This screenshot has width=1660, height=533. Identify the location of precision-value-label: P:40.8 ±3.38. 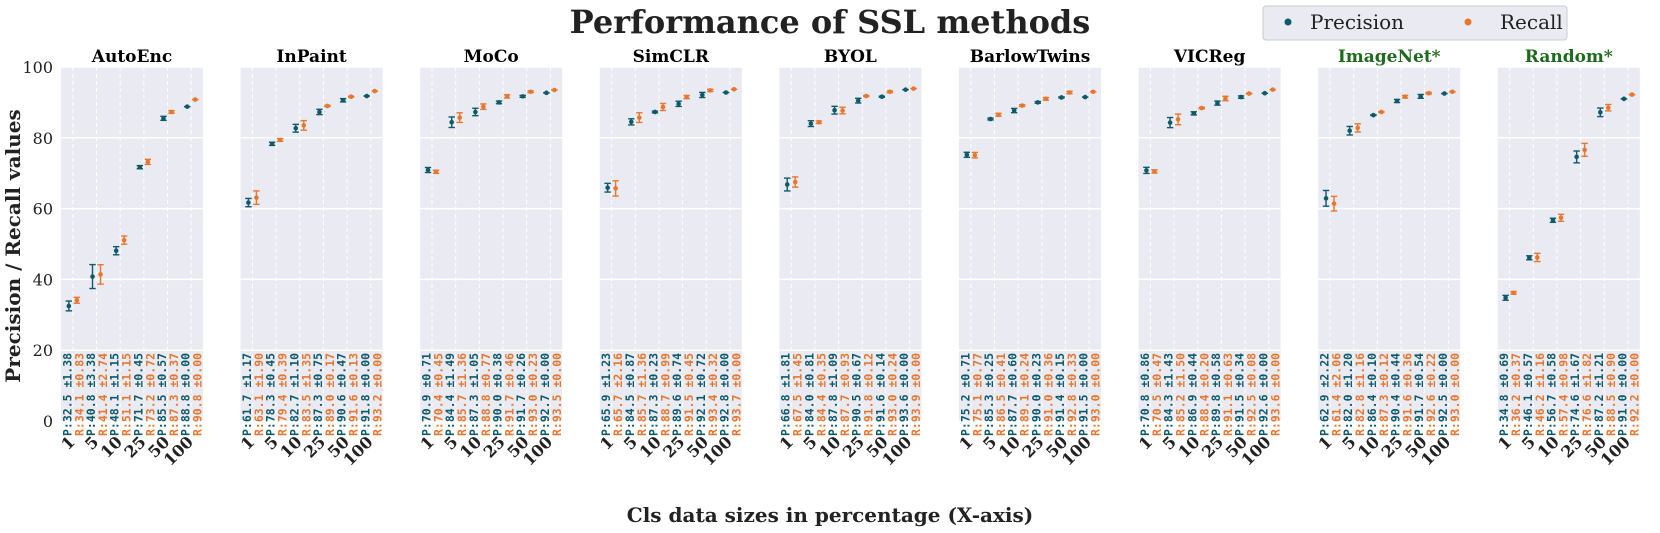
(91, 394).